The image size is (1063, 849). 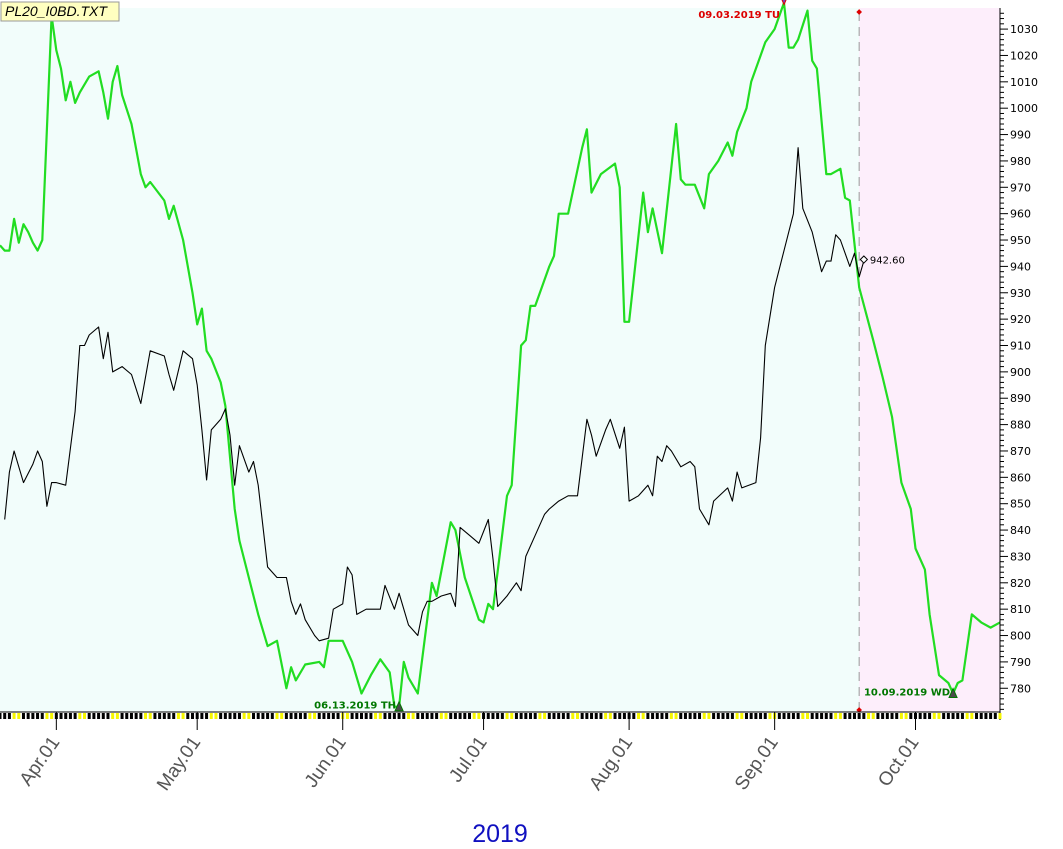 I want to click on y-tick-label: 970, so click(x=1020, y=187).